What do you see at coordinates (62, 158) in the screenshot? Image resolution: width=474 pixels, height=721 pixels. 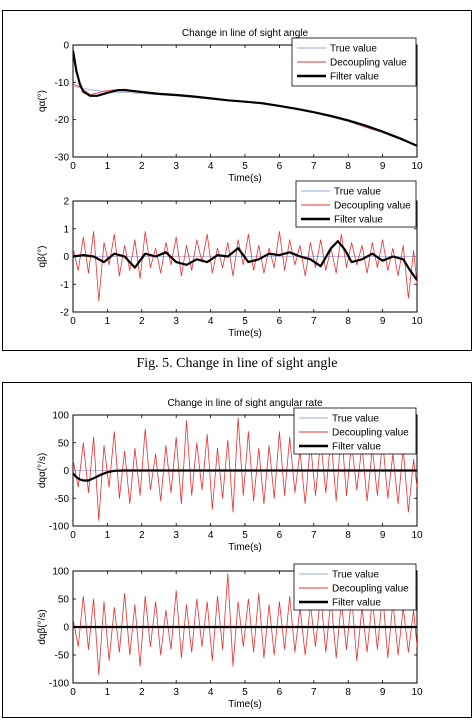 I see `y-tick-label: -30` at bounding box center [62, 158].